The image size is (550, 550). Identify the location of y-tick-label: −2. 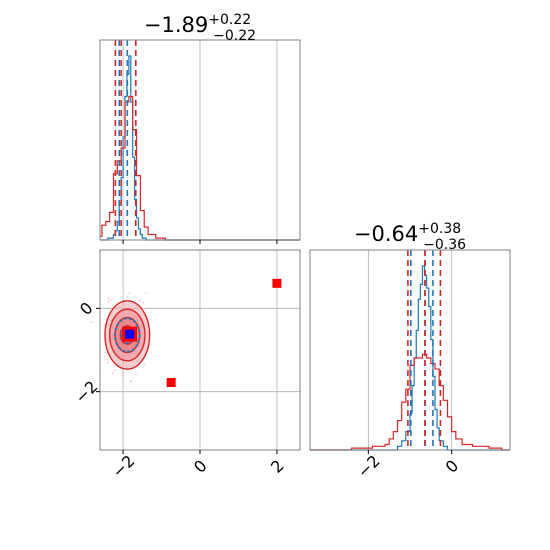
(86, 392).